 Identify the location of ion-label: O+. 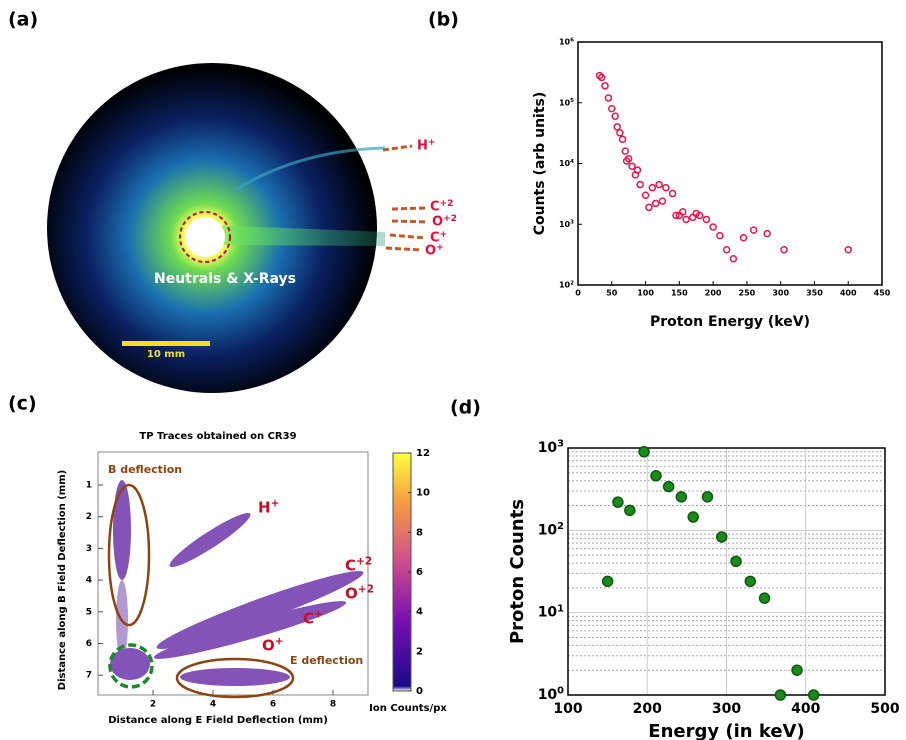
(434, 250).